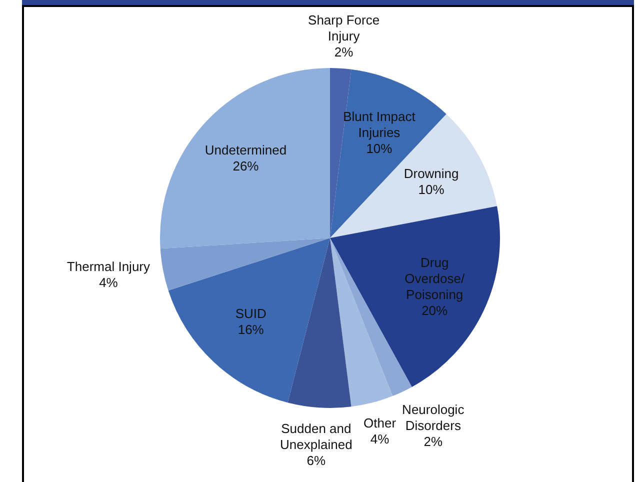 The image size is (641, 482). What do you see at coordinates (251, 329) in the screenshot?
I see `data-label: 16%` at bounding box center [251, 329].